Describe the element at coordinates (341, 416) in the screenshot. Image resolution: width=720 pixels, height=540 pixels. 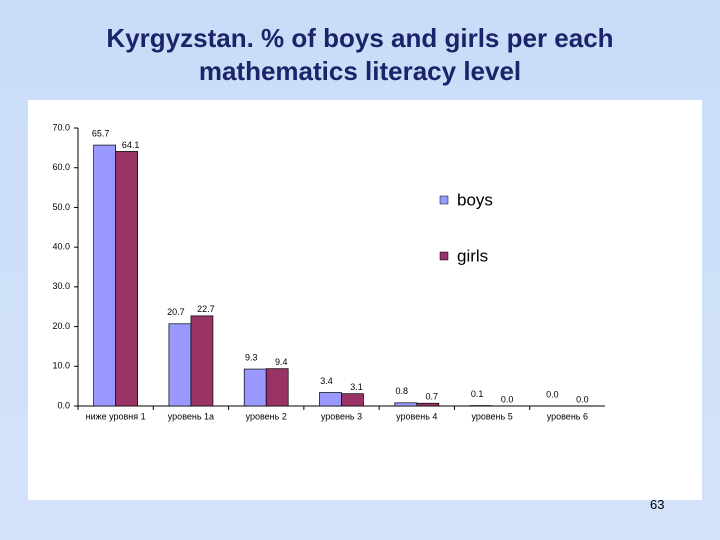
I see `x-tick-label: уровень 3` at that location.